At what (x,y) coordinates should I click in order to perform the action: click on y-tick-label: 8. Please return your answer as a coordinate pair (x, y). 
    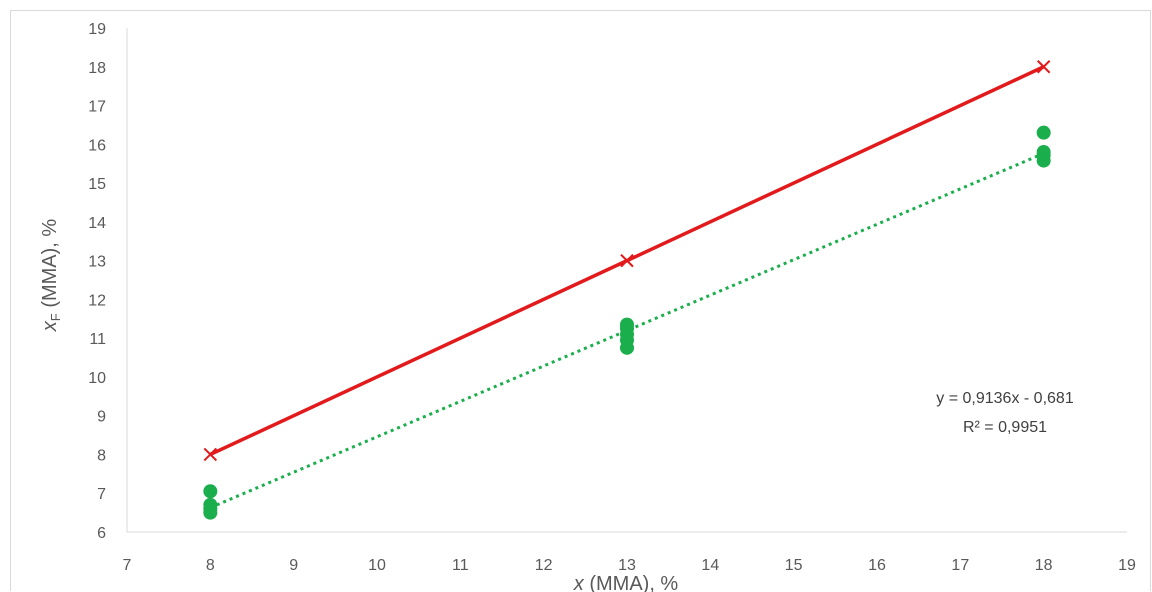
    Looking at the image, I should click on (101, 455).